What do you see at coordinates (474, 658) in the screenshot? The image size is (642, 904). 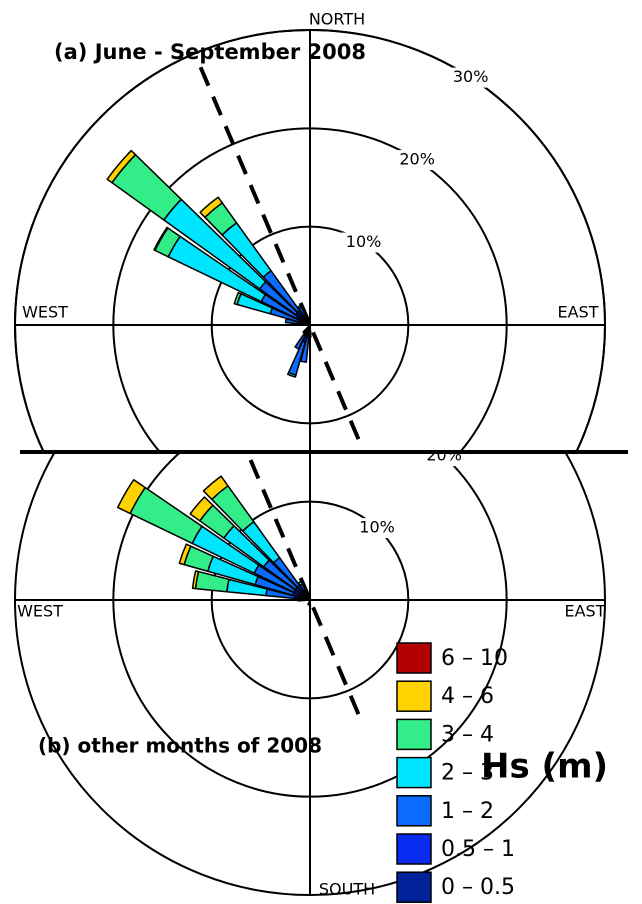 I see `legend-label: 6 – 10` at bounding box center [474, 658].